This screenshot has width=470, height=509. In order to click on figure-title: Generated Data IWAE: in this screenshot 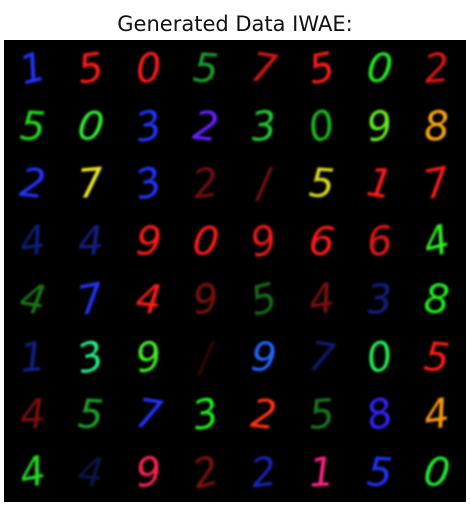, I will do `click(235, 24)`.